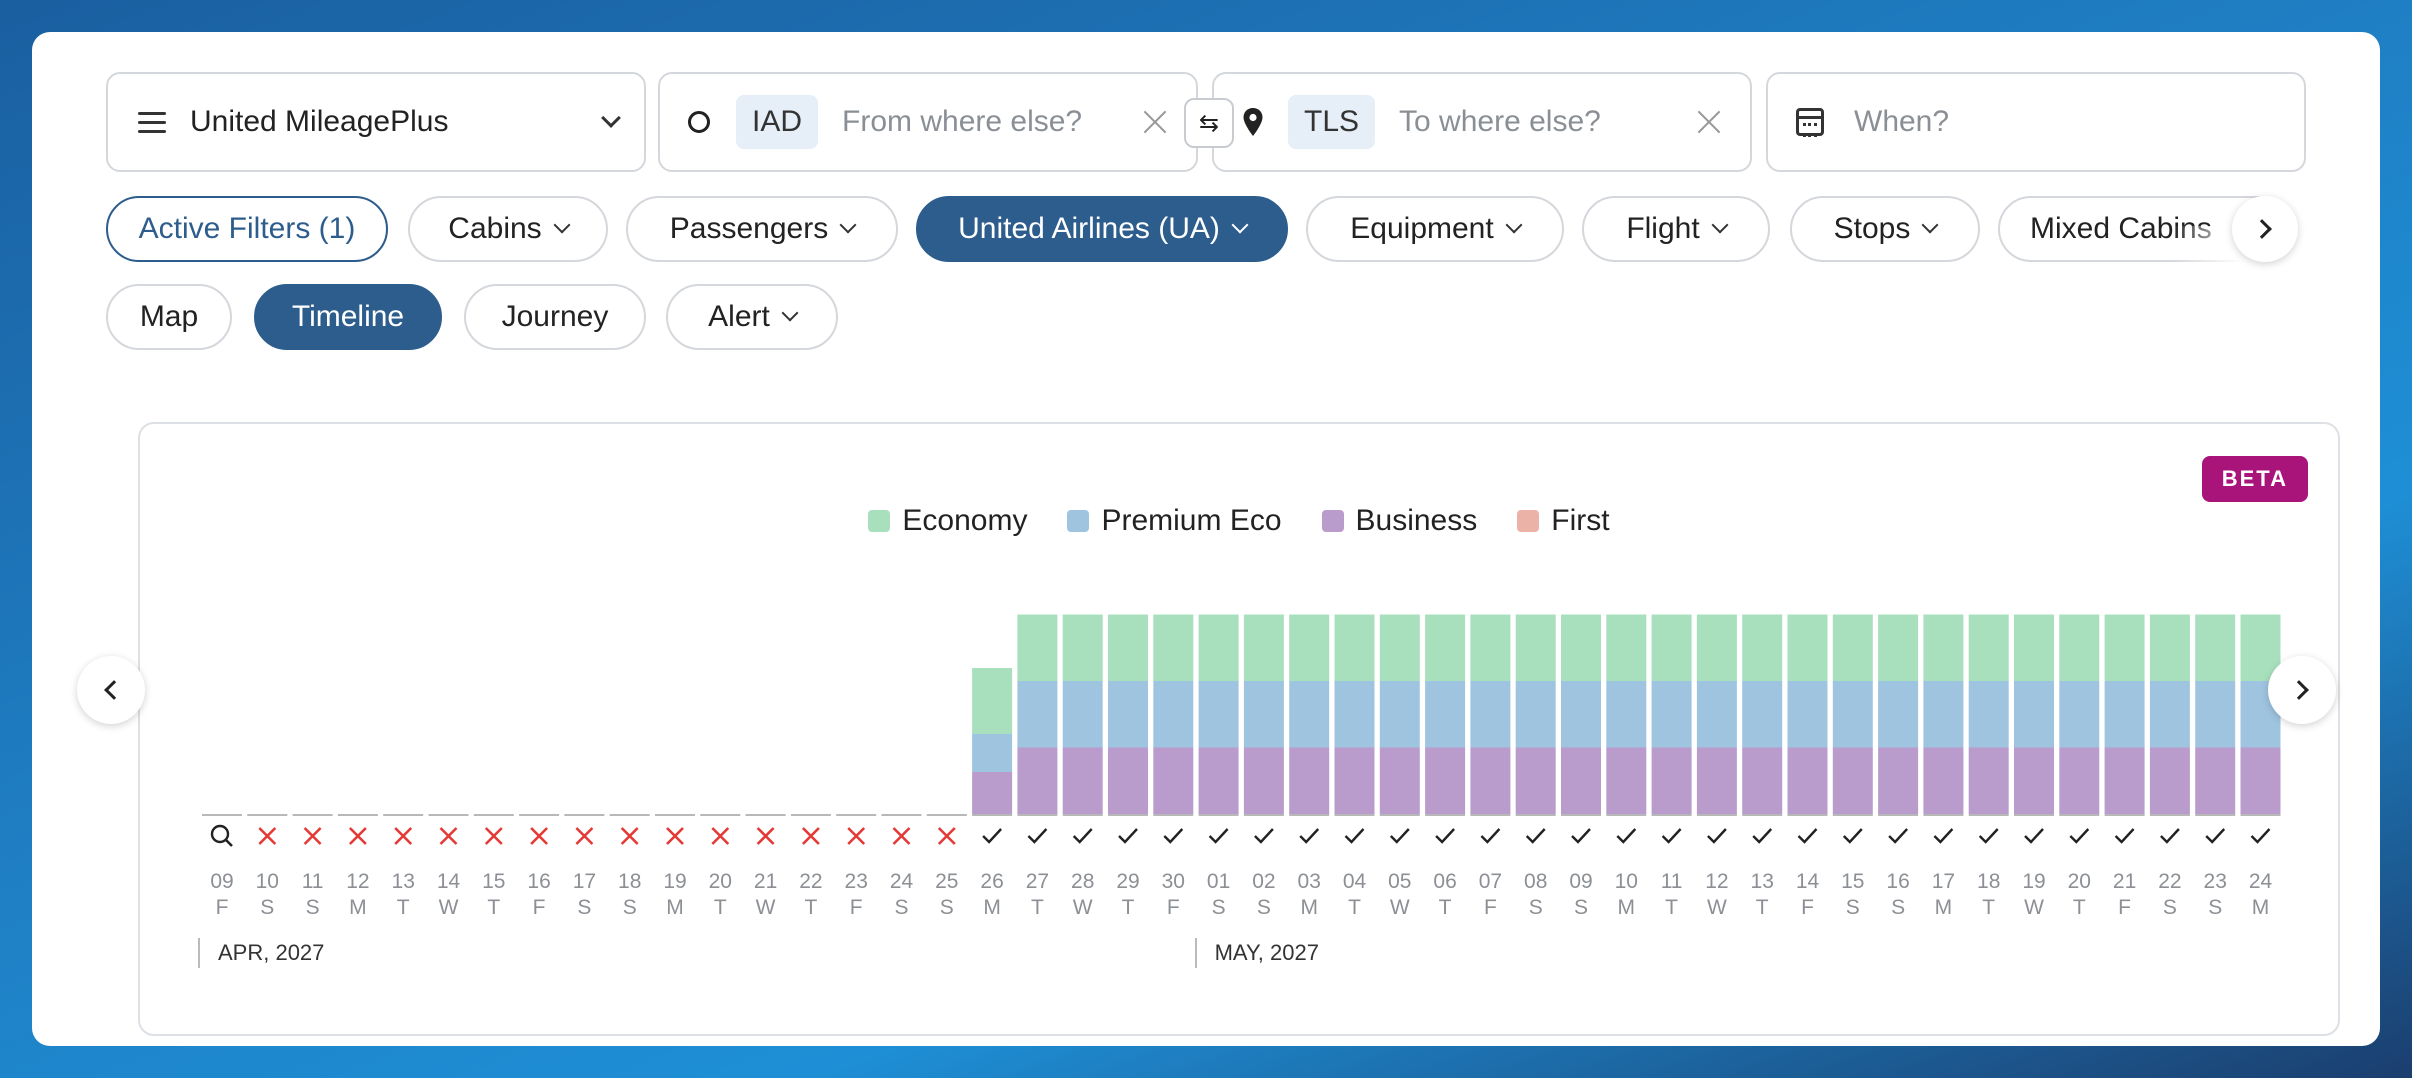 The width and height of the screenshot is (2412, 1078). What do you see at coordinates (220, 834) in the screenshot?
I see `search-icon` at bounding box center [220, 834].